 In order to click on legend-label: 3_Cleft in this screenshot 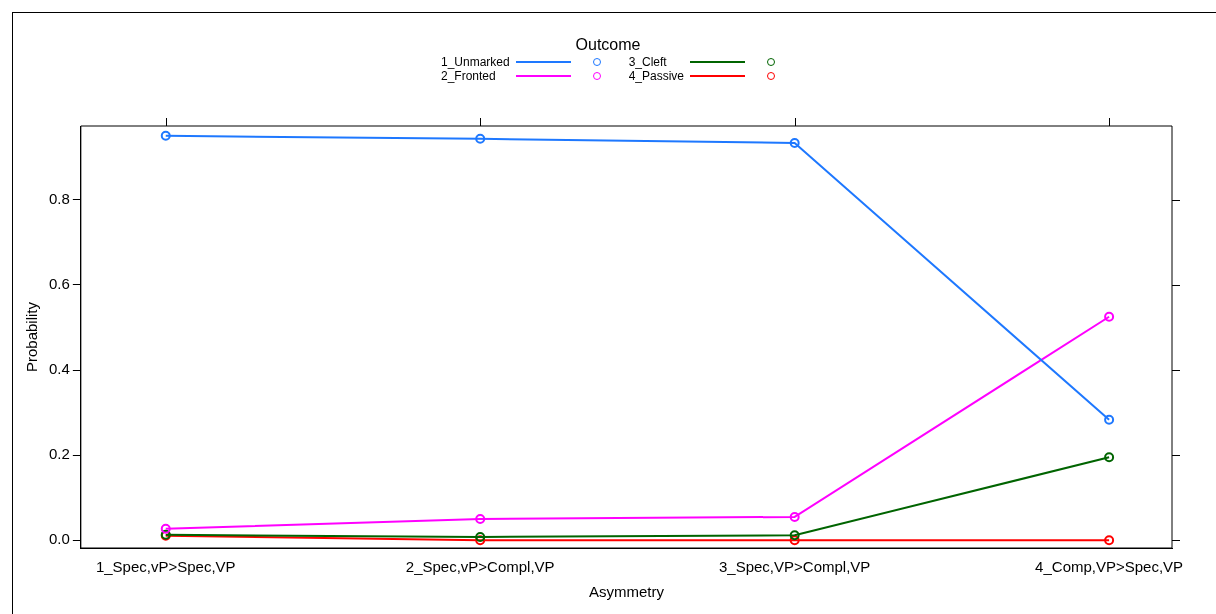, I will do `click(647, 62)`.